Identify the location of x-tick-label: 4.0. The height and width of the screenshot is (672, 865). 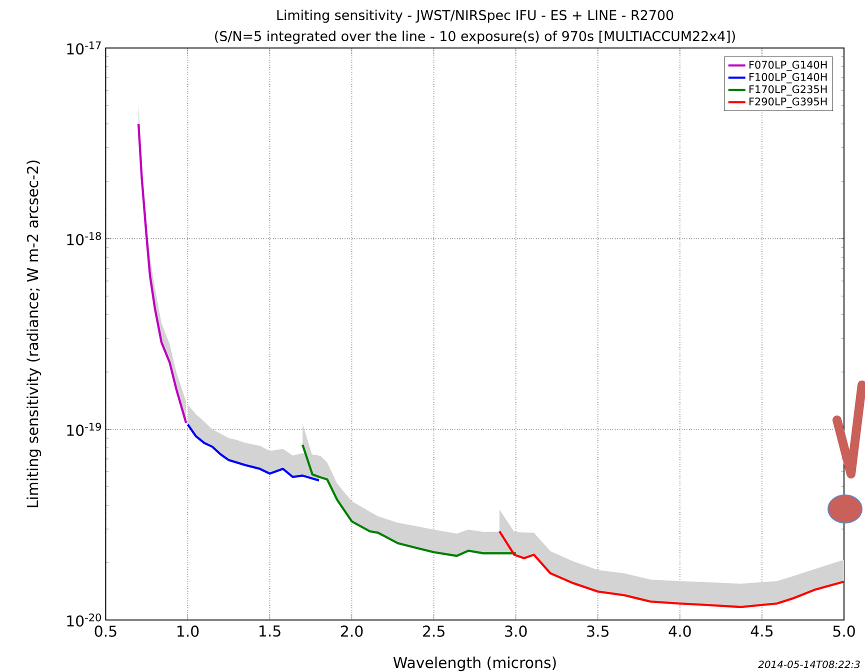
(679, 631).